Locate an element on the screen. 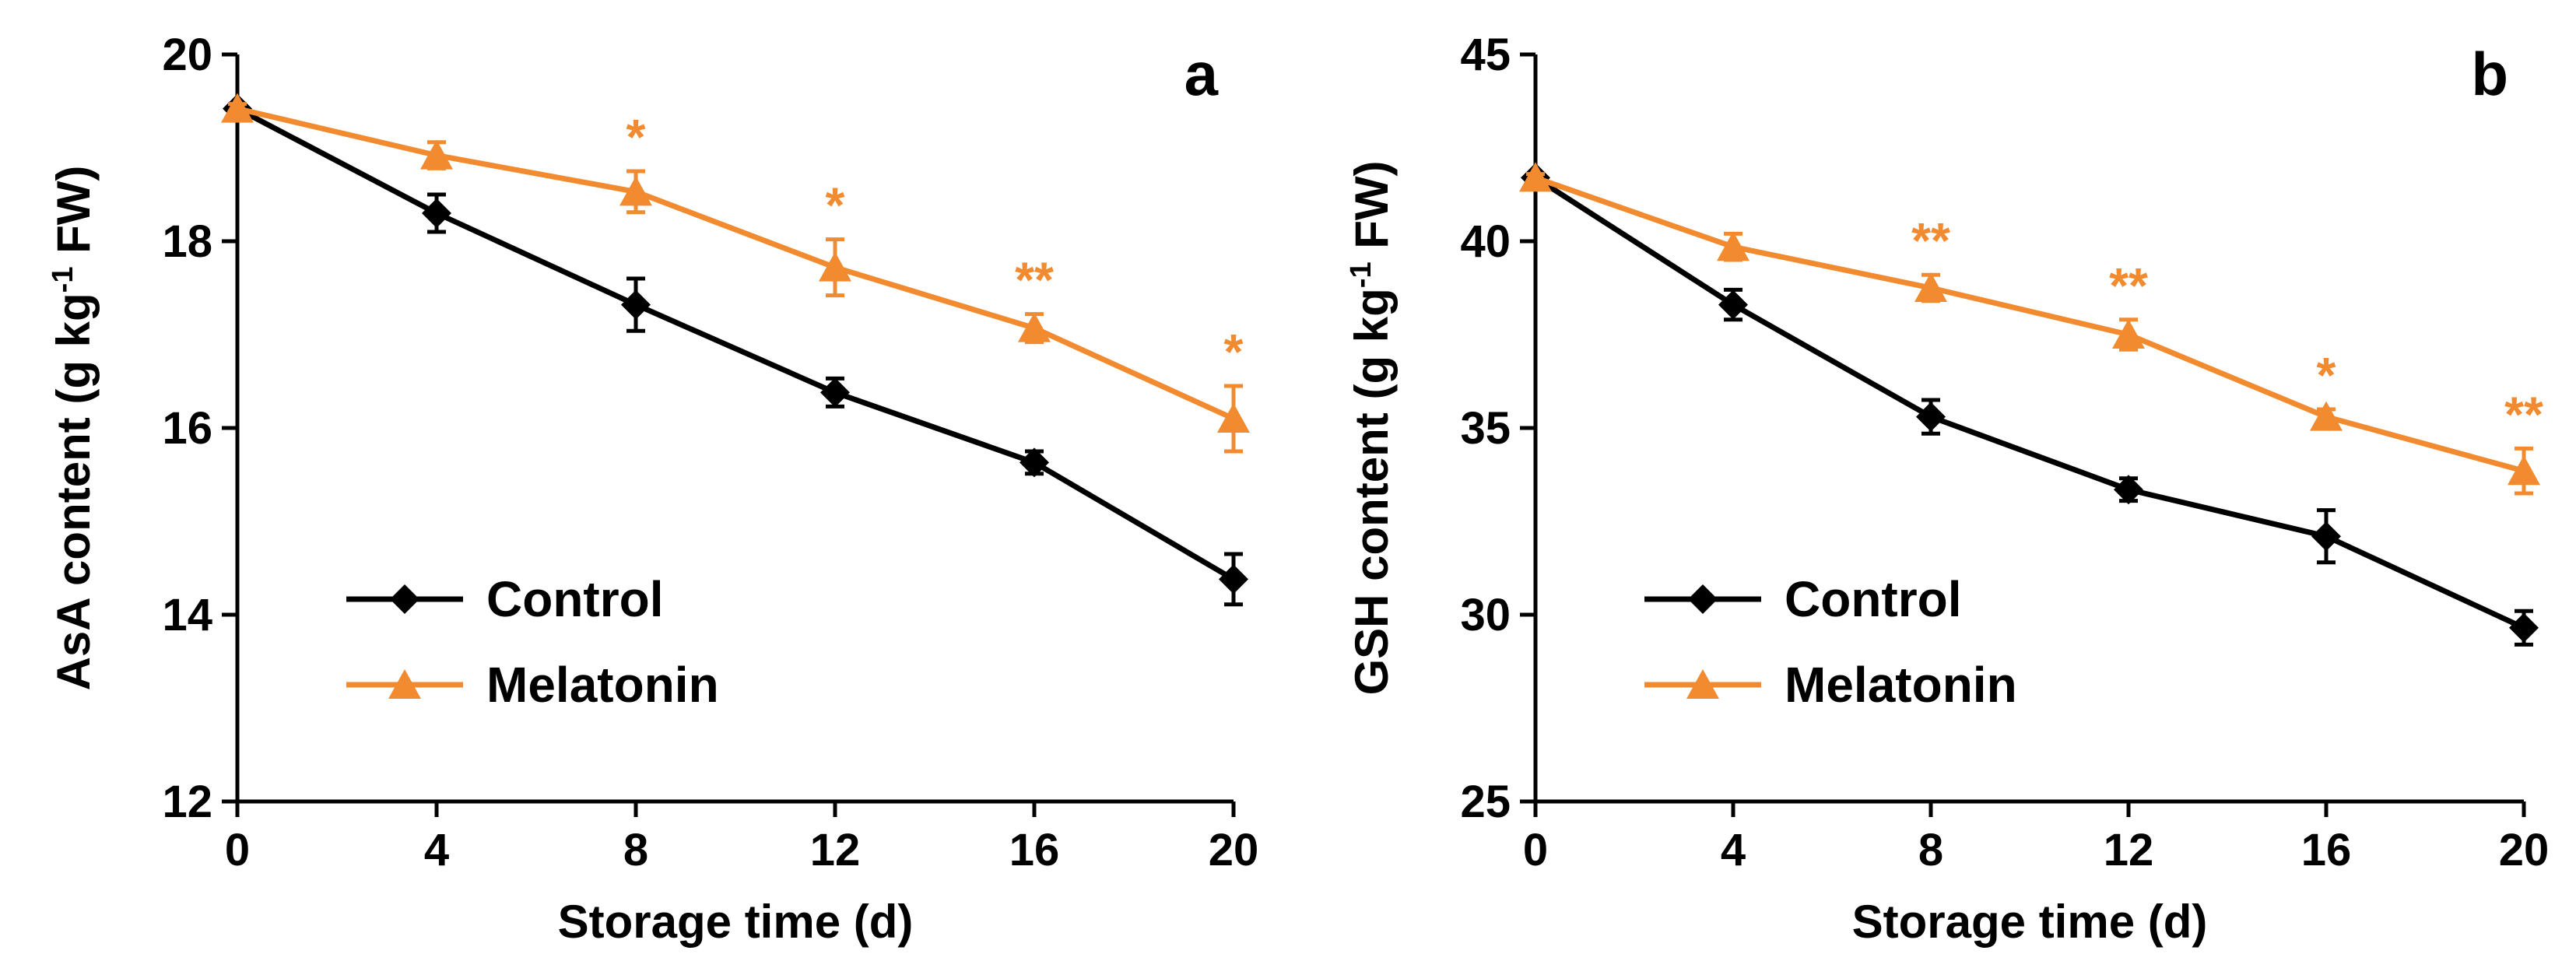 The image size is (2576, 961). y-tick-label: 25 is located at coordinates (1486, 802).